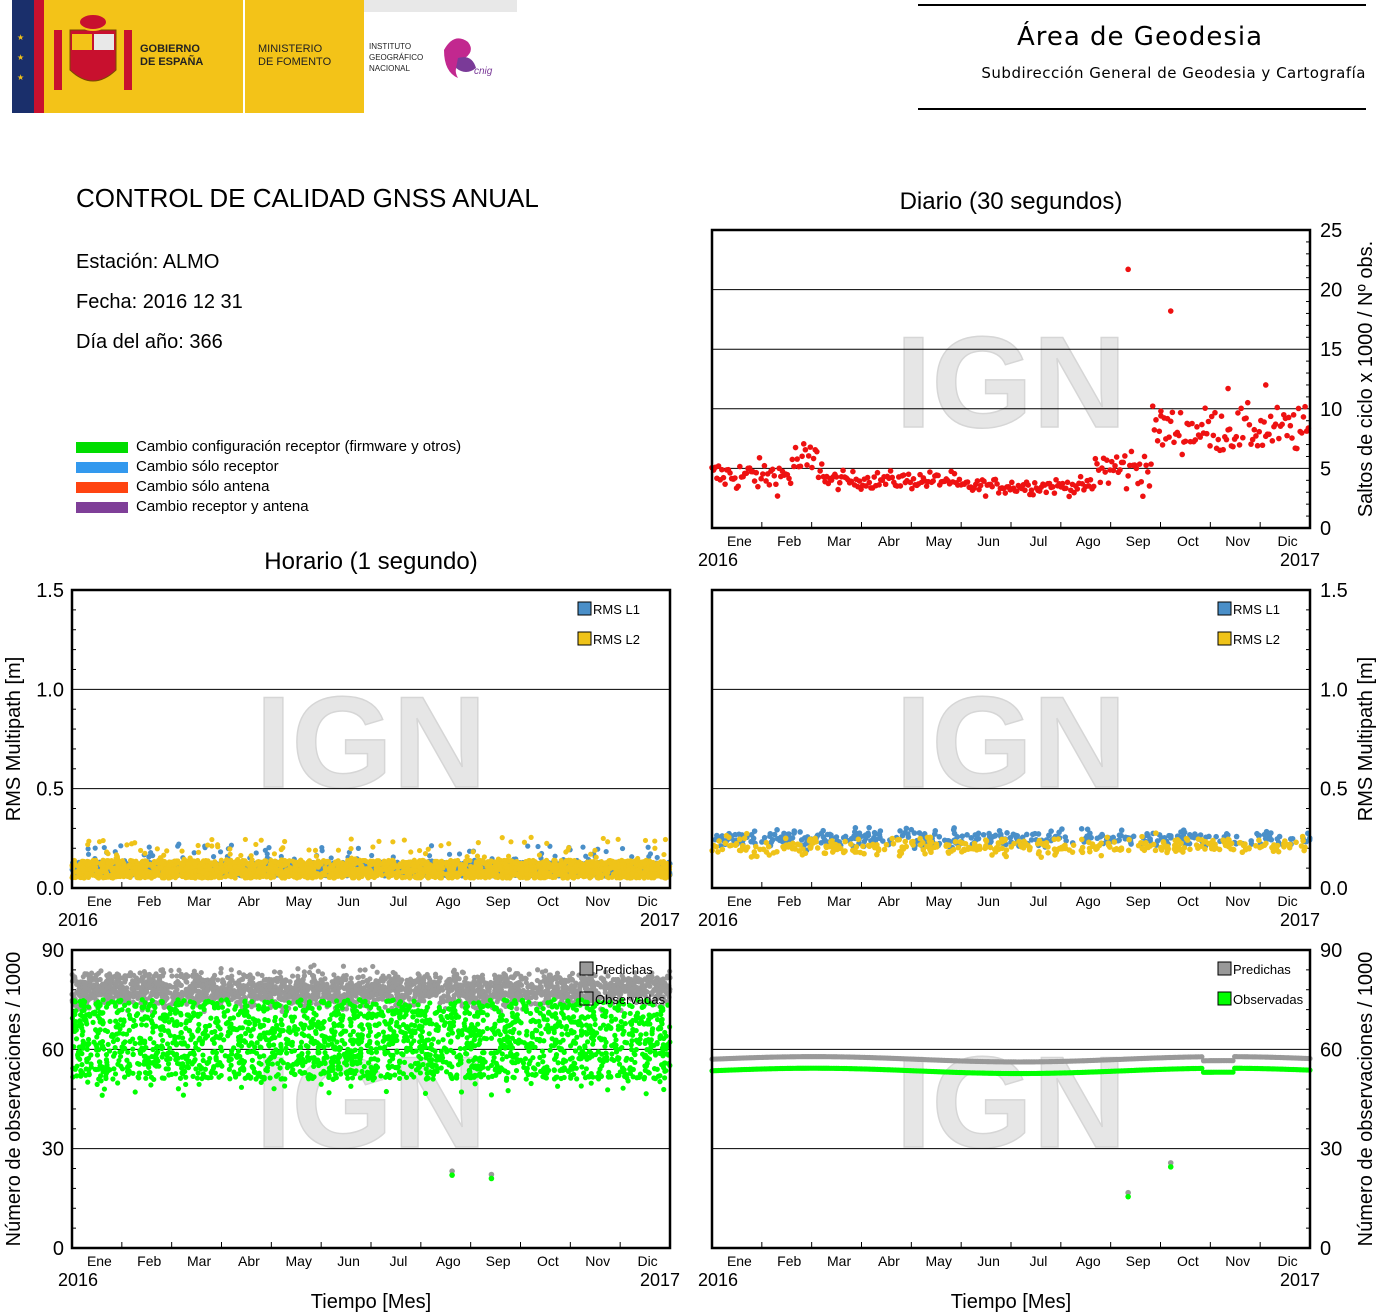 The width and height of the screenshot is (1383, 1313). What do you see at coordinates (295, 62) in the screenshot?
I see `ministerio-line2: DE FOMENTO` at bounding box center [295, 62].